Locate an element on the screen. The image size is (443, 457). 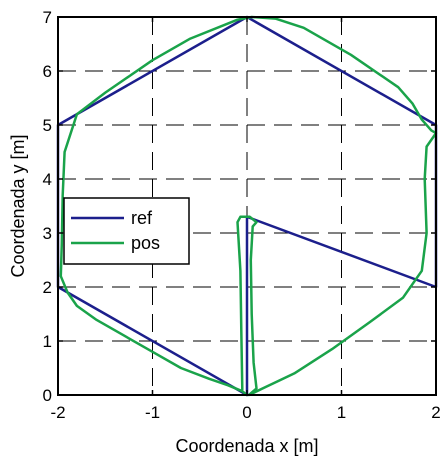
y-tick-label: 2 is located at coordinates (47, 287).